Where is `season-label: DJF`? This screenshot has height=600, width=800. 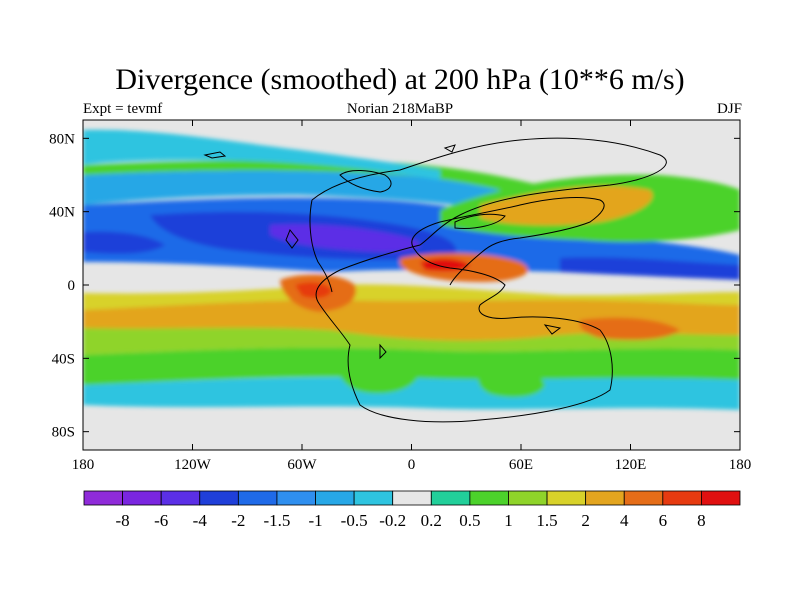 season-label: DJF is located at coordinates (729, 109).